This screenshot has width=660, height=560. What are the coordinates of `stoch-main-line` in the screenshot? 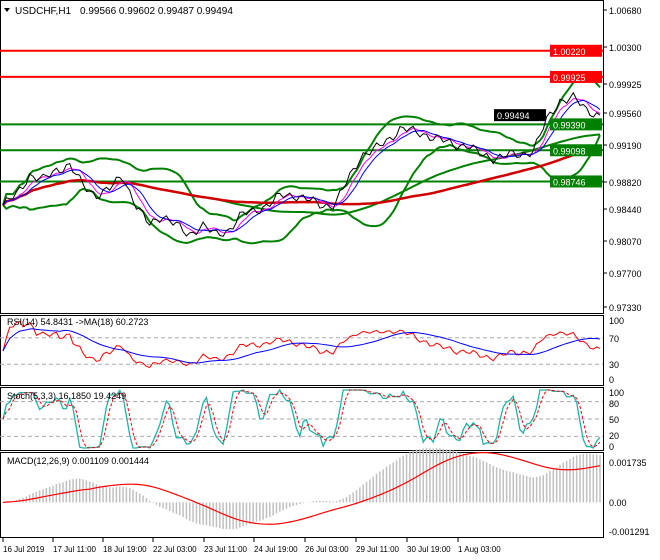 It's located at (301, 418).